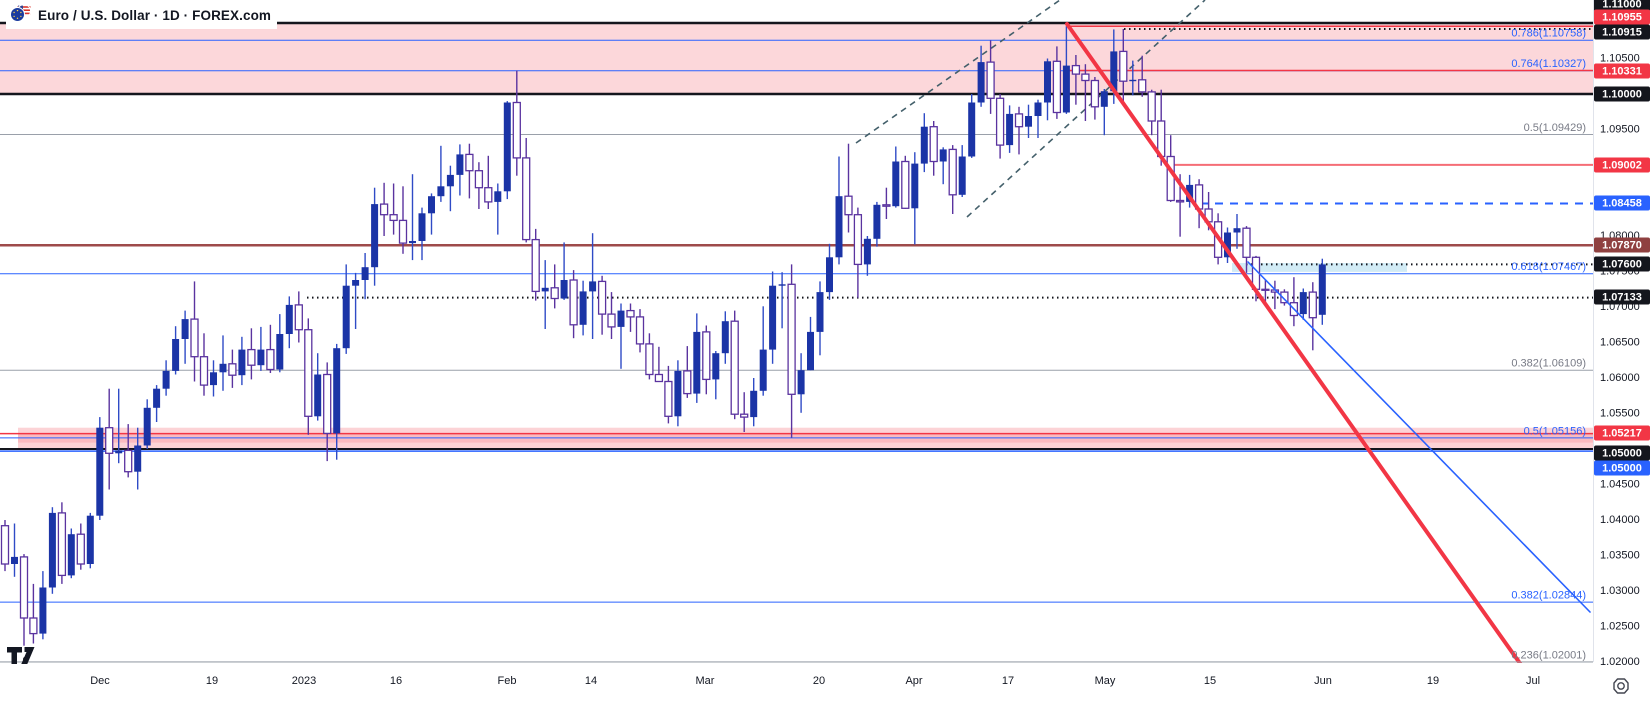 Image resolution: width=1651 pixels, height=705 pixels. What do you see at coordinates (304, 681) in the screenshot?
I see `time-tick: 2023` at bounding box center [304, 681].